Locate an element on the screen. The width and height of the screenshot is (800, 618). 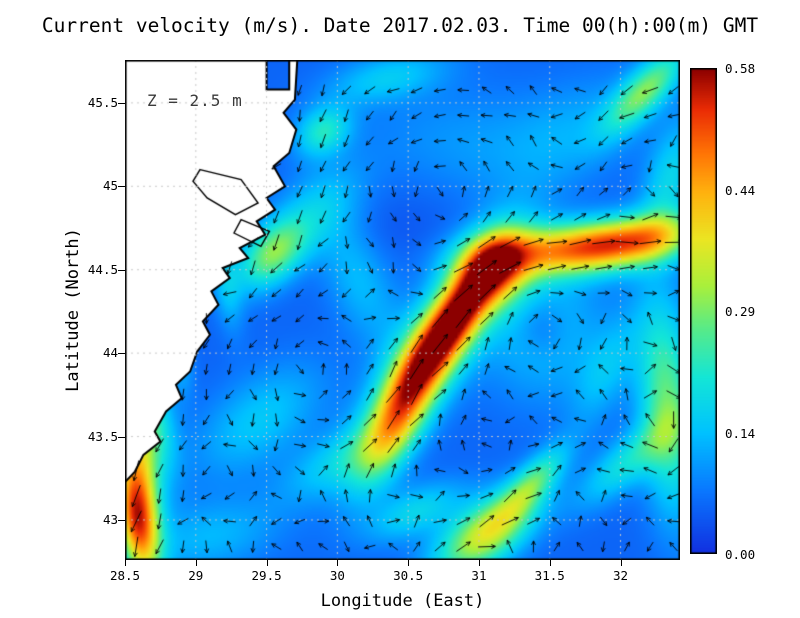
x-tick-label: 29 is located at coordinates (196, 575).